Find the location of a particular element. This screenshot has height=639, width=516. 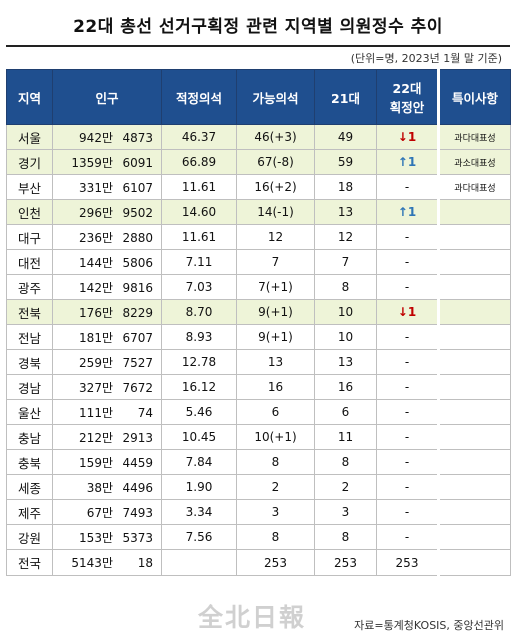

population-remainder: 2913 is located at coordinates (137, 437).